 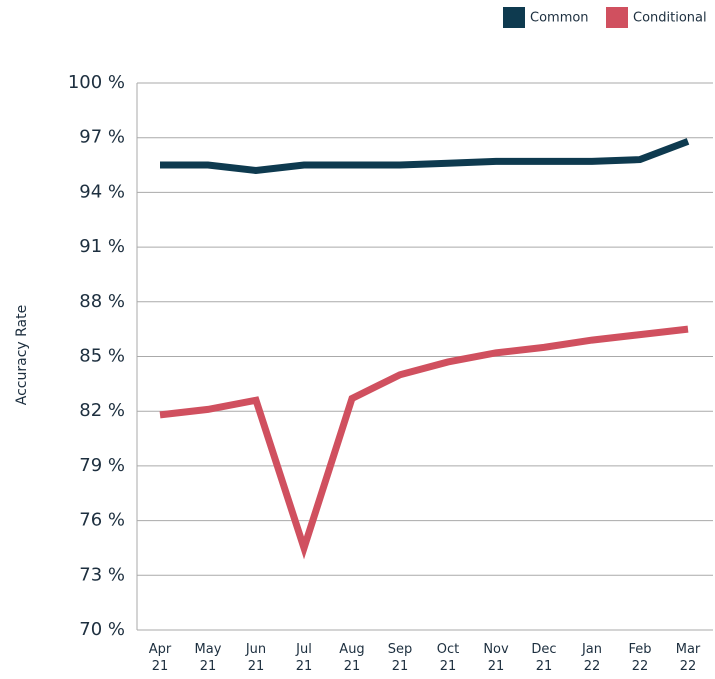 I want to click on legend-label: Conditional, so click(x=670, y=18).